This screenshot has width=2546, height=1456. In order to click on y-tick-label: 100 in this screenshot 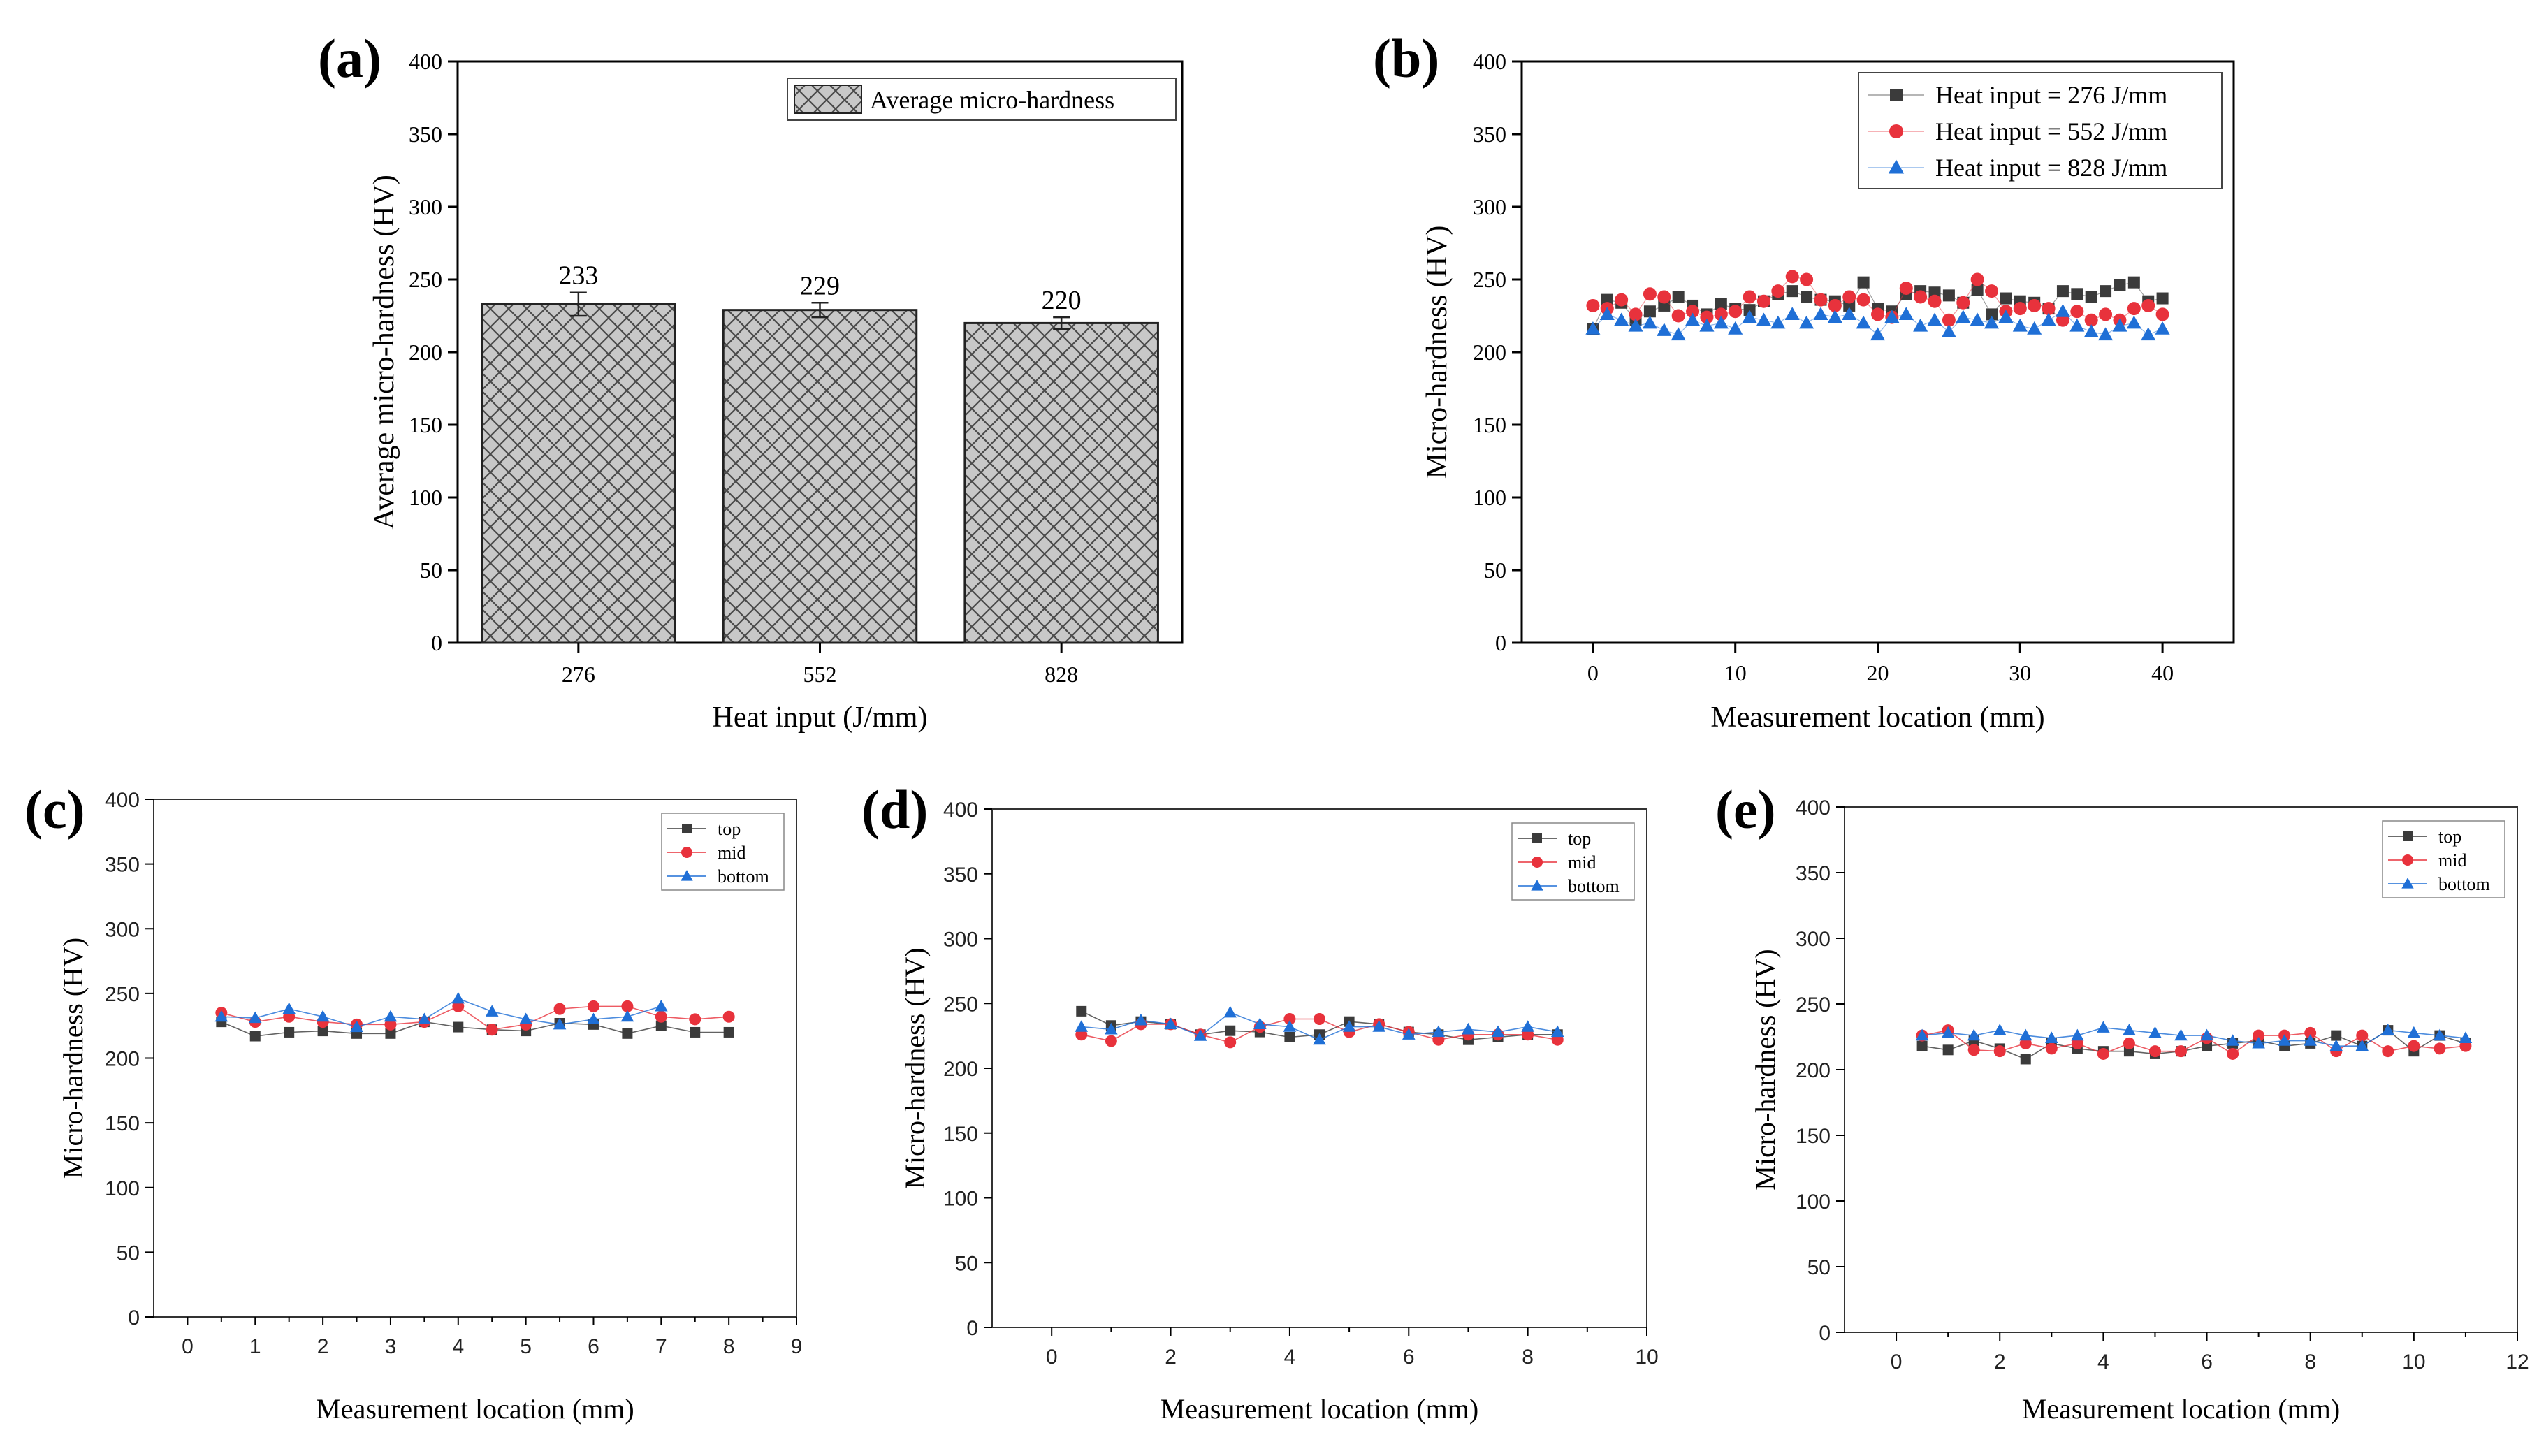, I will do `click(1814, 1202)`.